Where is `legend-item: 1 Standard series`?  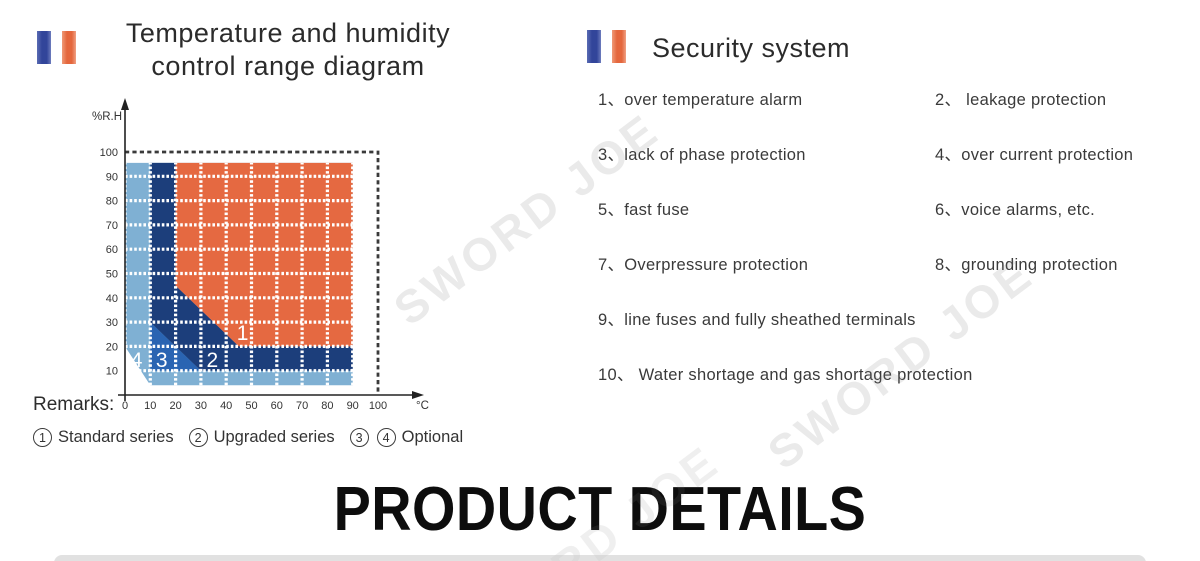 legend-item: 1 Standard series is located at coordinates (103, 437).